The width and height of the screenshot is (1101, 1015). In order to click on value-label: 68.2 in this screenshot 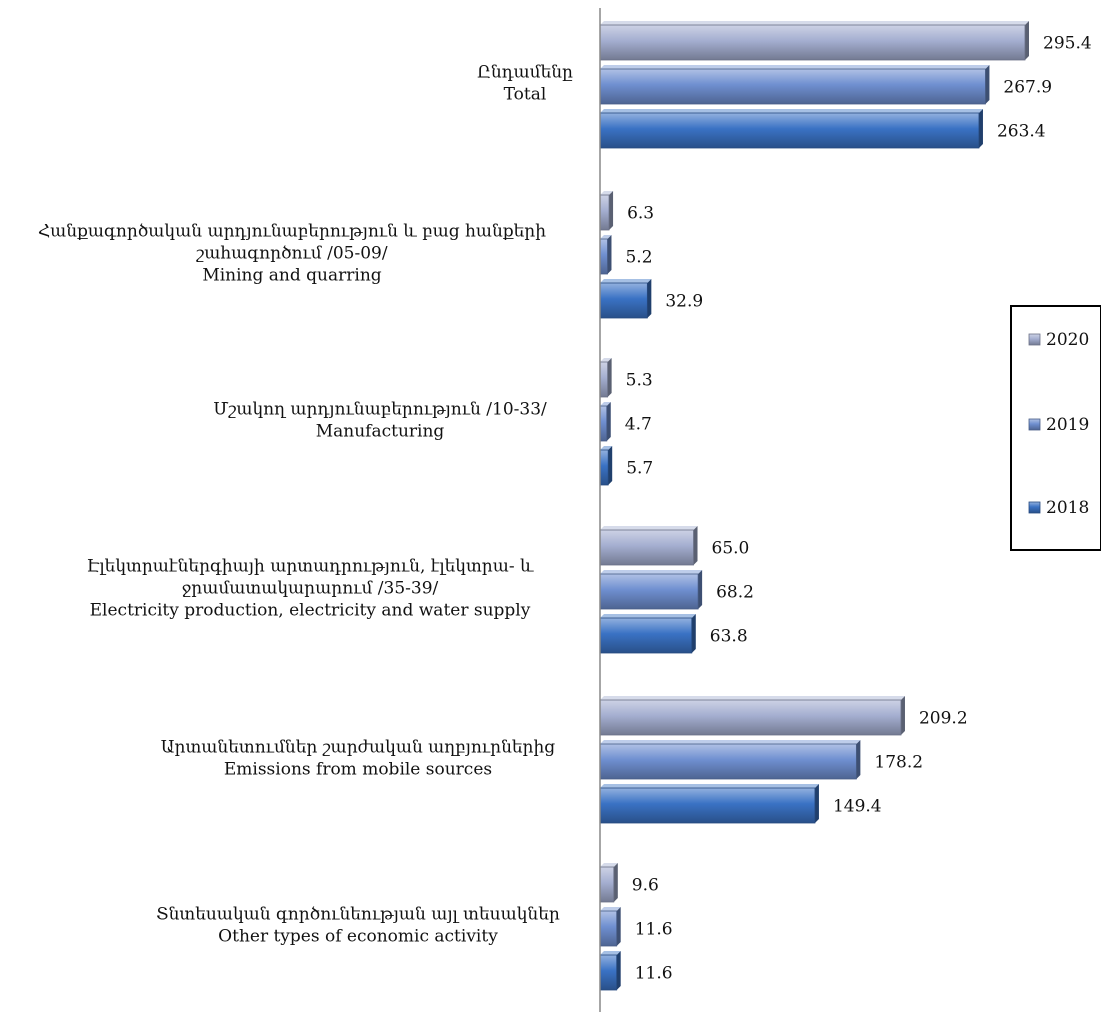, I will do `click(735, 593)`.